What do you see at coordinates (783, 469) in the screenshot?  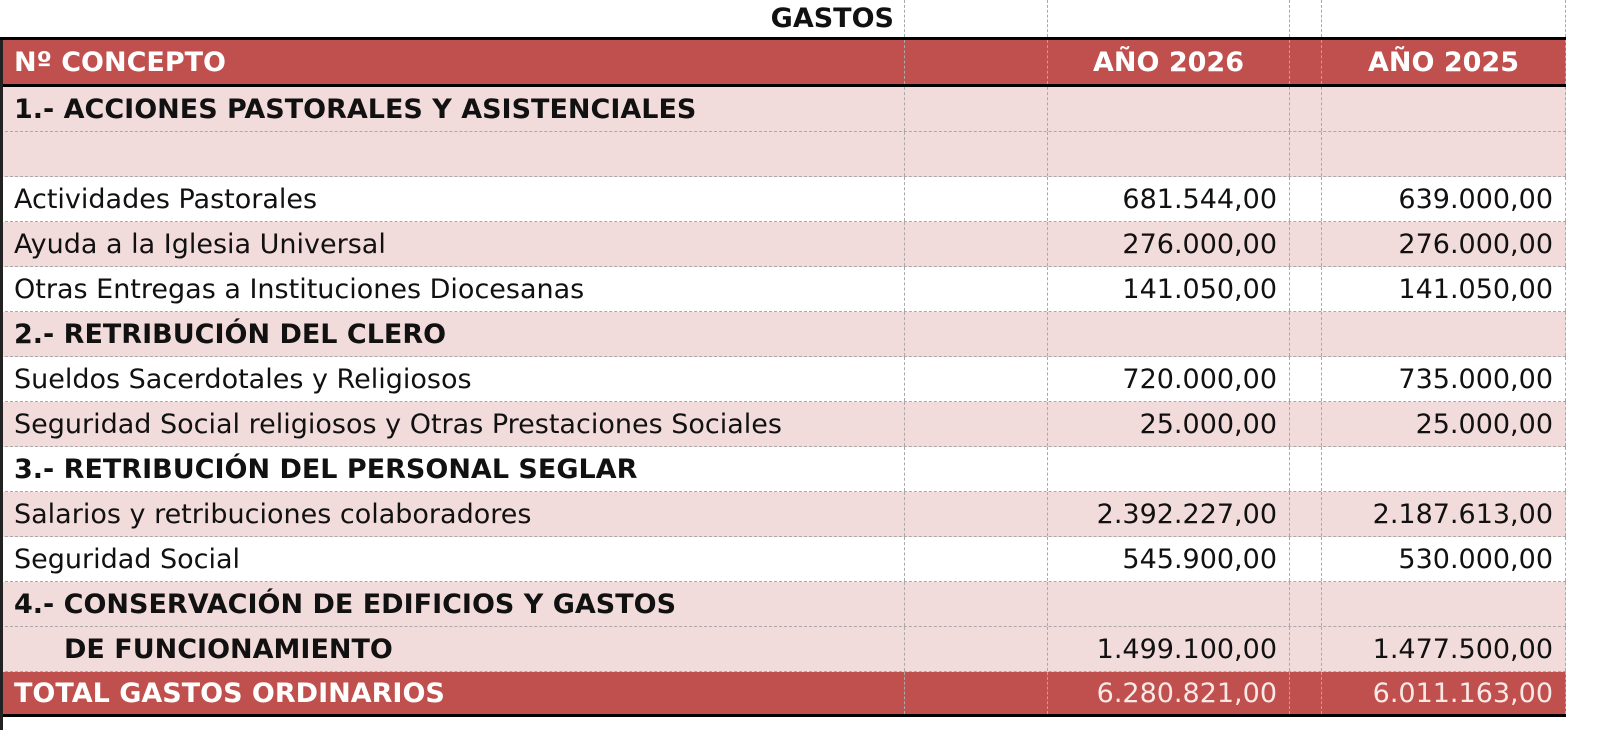 I see `table-row: 3.- RETRIBUCIÓN DEL PERSONAL SEGLAR` at bounding box center [783, 469].